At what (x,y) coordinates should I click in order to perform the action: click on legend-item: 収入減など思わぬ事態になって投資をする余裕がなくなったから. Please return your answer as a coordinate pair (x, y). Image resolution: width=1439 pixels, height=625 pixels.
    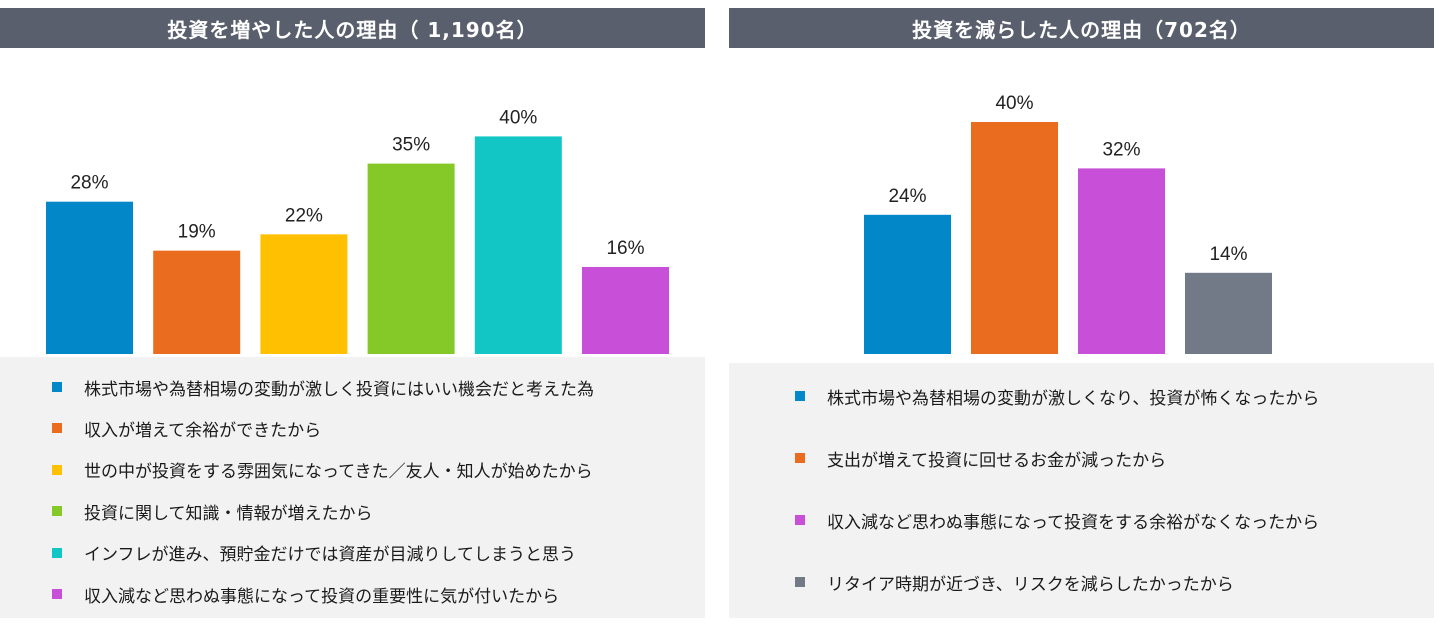
    Looking at the image, I should click on (1057, 520).